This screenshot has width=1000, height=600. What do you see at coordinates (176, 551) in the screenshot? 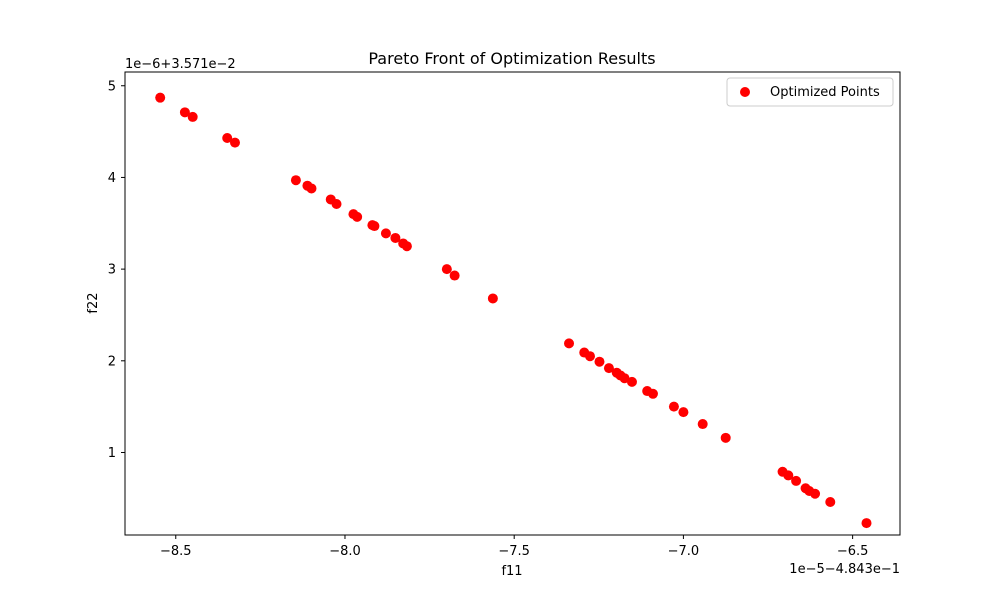
I see `x-tick-label: −8.5` at bounding box center [176, 551].